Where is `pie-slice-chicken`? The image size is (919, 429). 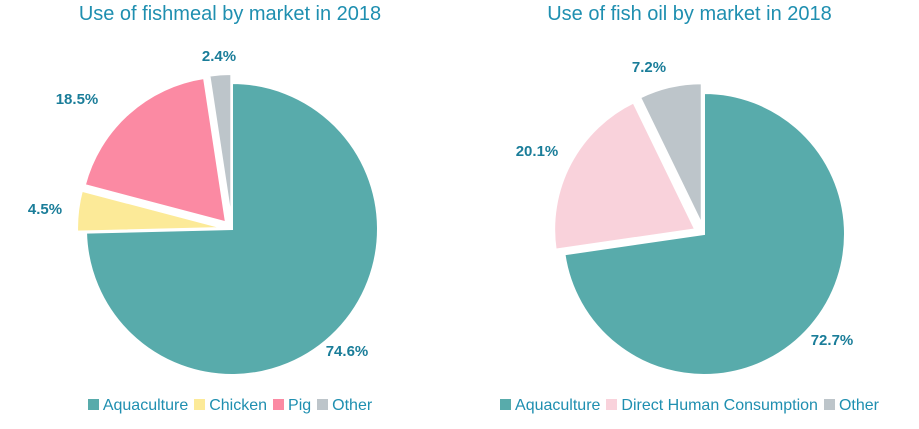 pie-slice-chicken is located at coordinates (150, 211).